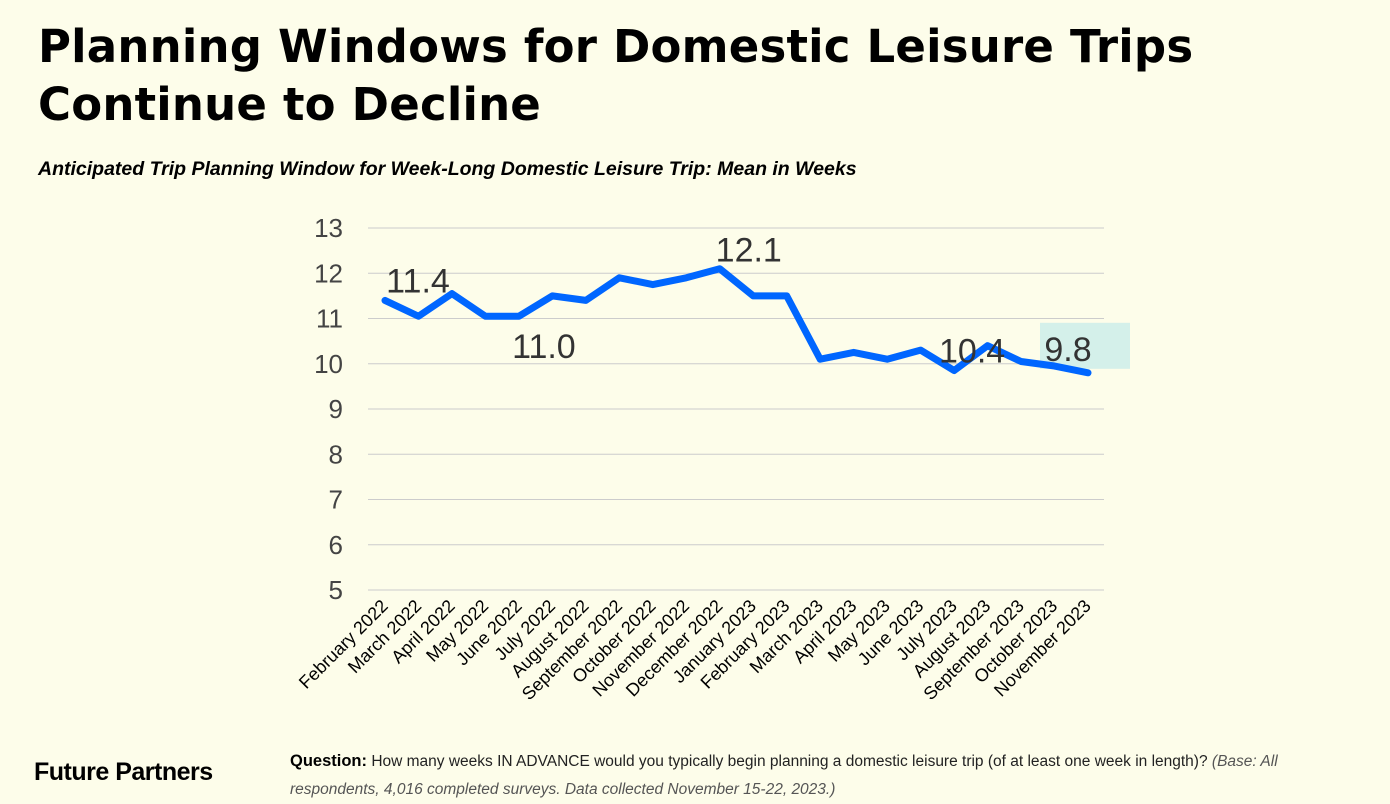 Image resolution: width=1390 pixels, height=804 pixels. Describe the element at coordinates (123, 772) in the screenshot. I see `brand-logo-text: Future Partners` at that location.